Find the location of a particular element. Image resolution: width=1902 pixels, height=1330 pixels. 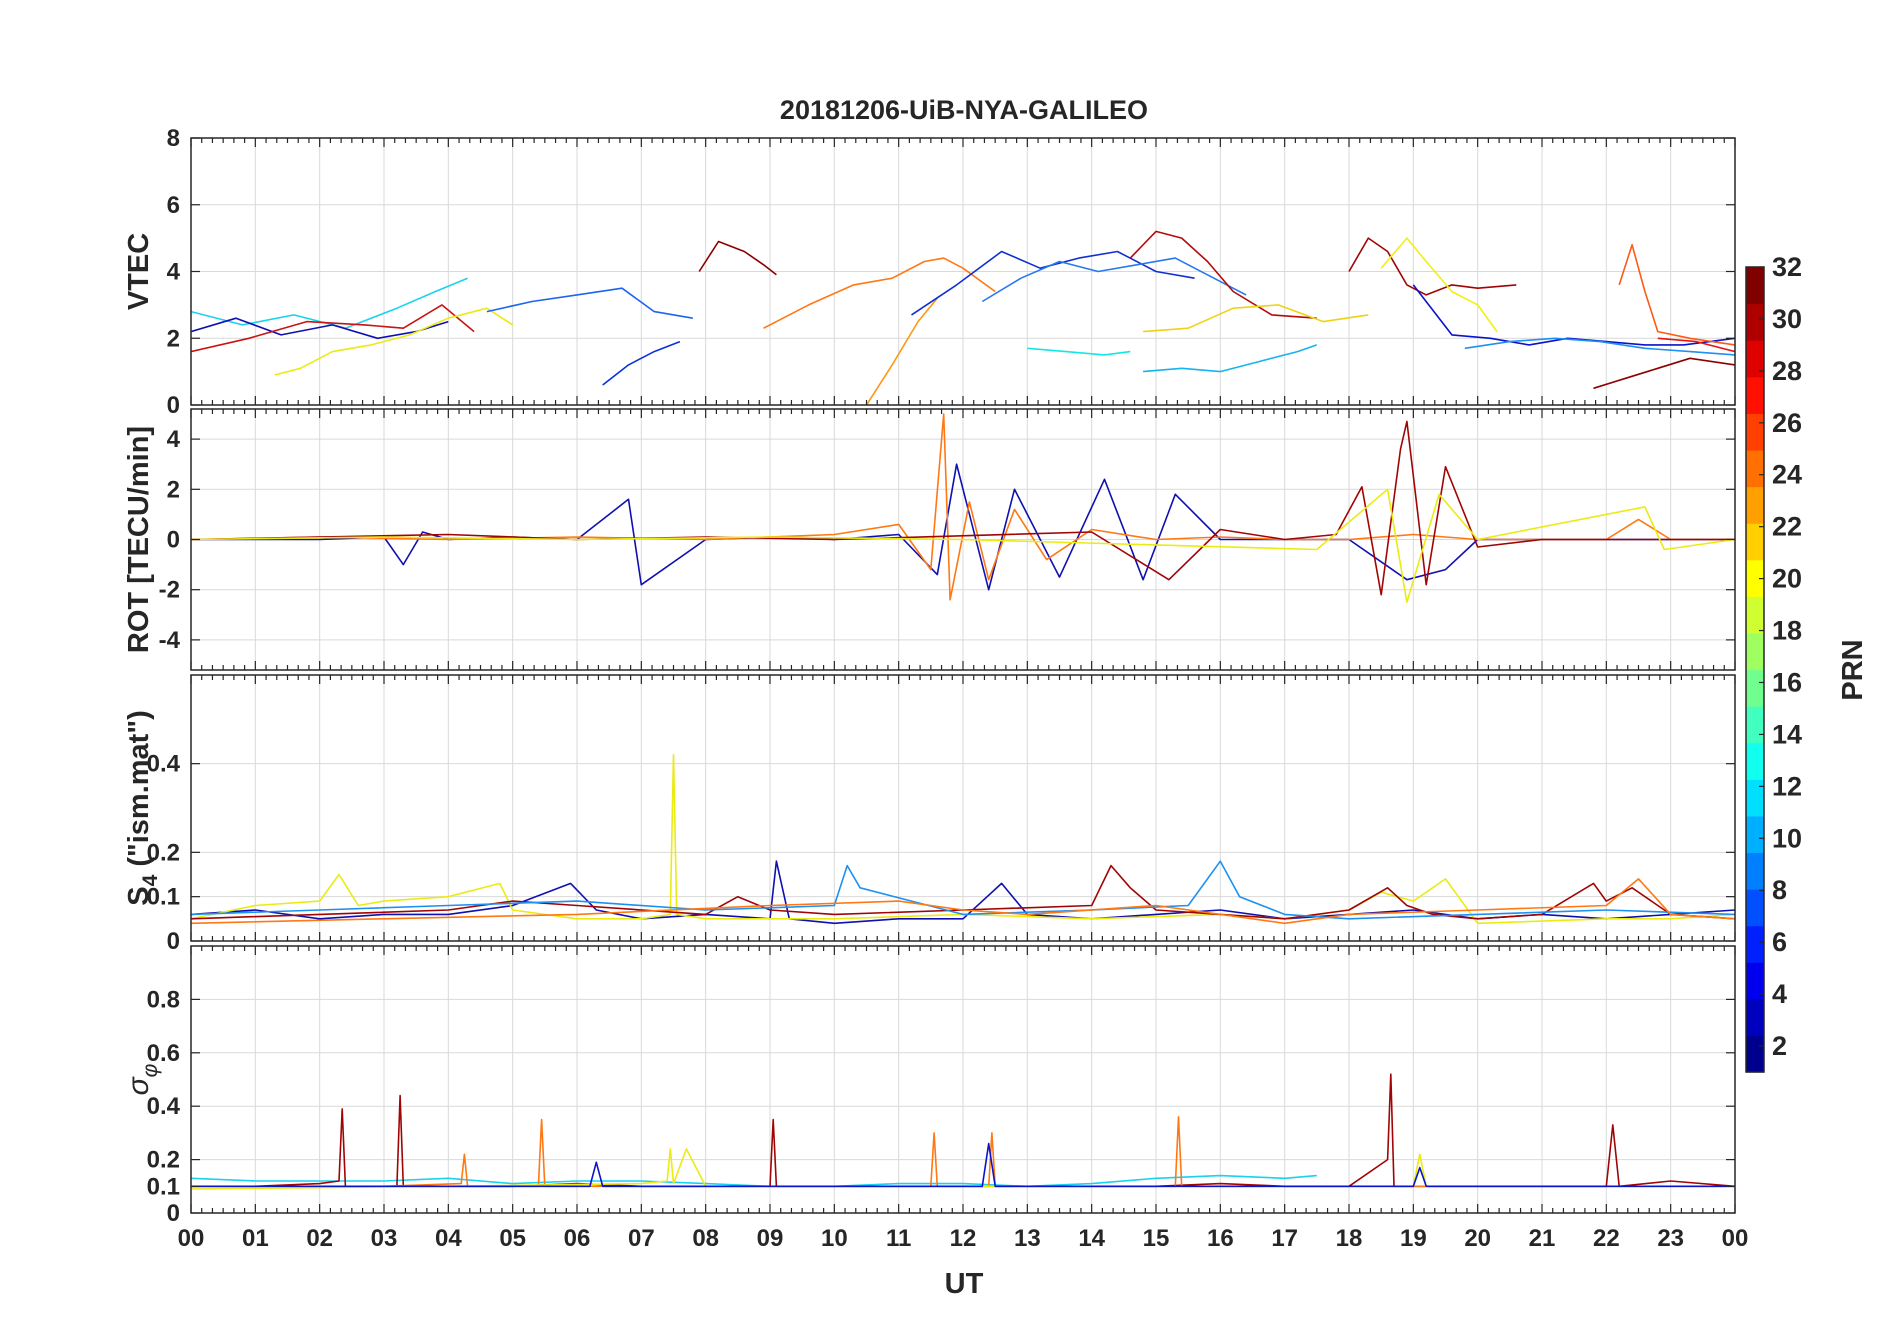

colorbar-tick-label: 4 is located at coordinates (1779, 994).